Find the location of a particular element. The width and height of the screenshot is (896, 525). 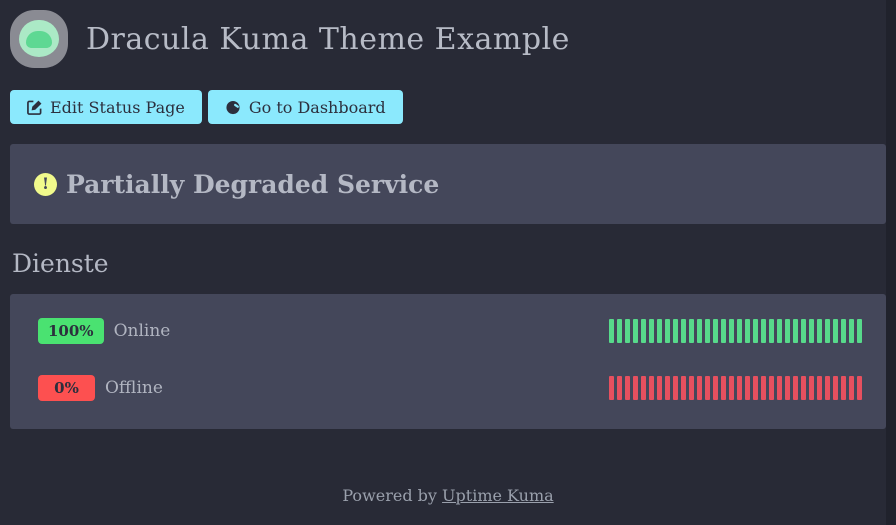

edit-button-label: Edit Status Page is located at coordinates (117, 107).